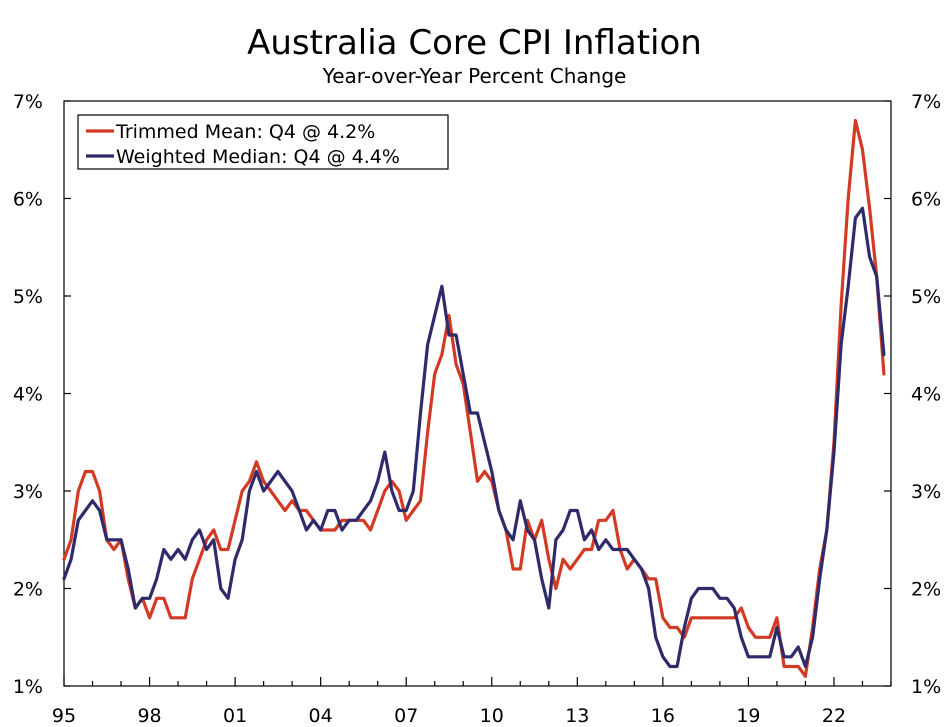 The height and width of the screenshot is (727, 949). I want to click on legend-label: Trimmed Mean: Q4 @ 4.2%, so click(245, 132).